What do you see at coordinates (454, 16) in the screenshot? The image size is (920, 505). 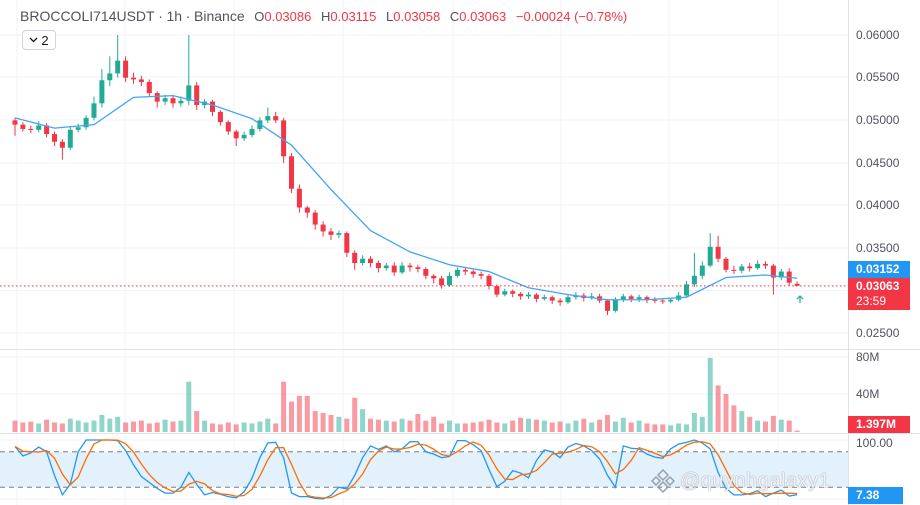 I see `close-label: C` at bounding box center [454, 16].